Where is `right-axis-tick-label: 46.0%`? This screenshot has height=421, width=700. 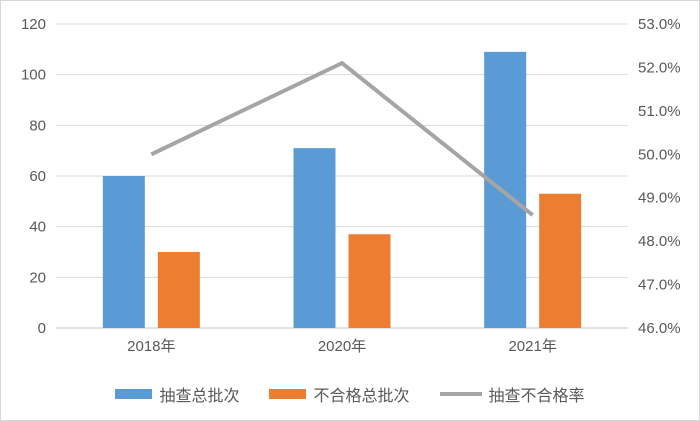
right-axis-tick-label: 46.0% is located at coordinates (659, 328).